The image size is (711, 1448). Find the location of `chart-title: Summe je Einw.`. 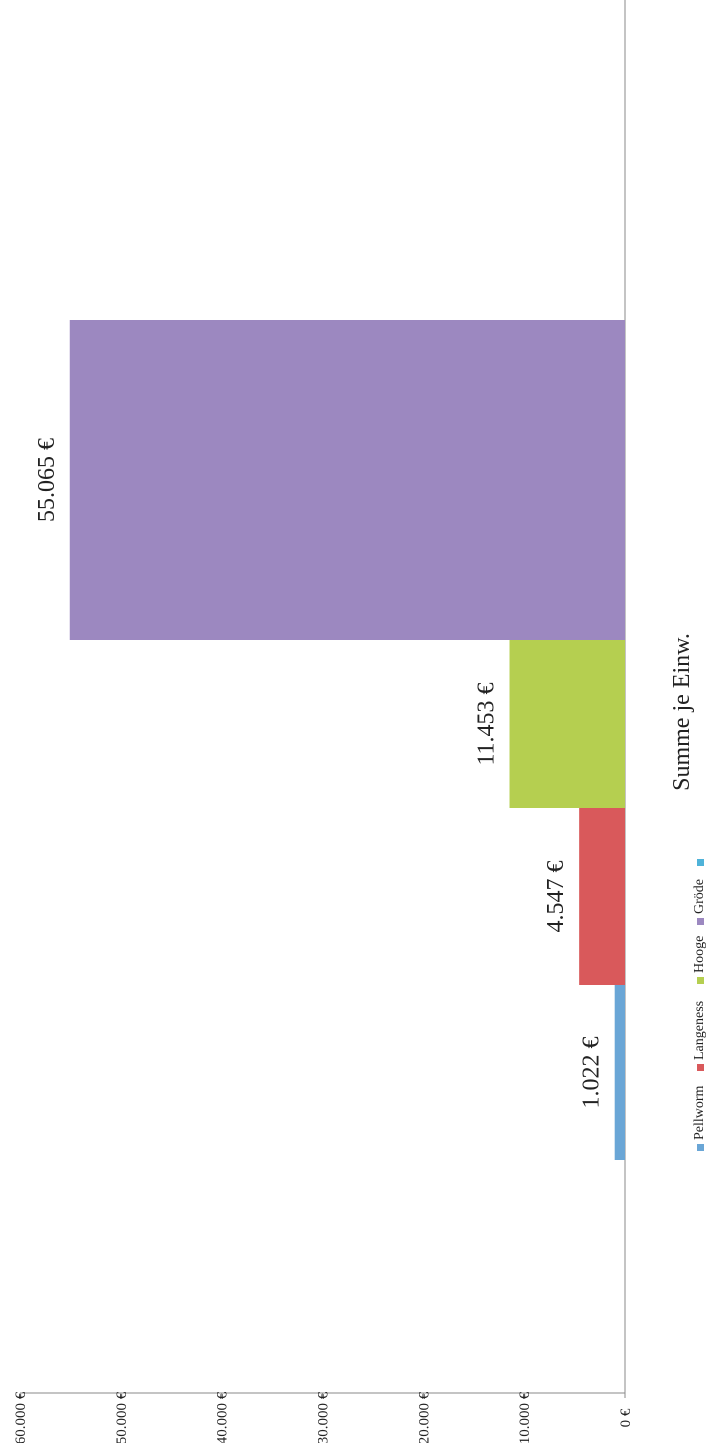

chart-title: Summe je Einw. is located at coordinates (682, 712).